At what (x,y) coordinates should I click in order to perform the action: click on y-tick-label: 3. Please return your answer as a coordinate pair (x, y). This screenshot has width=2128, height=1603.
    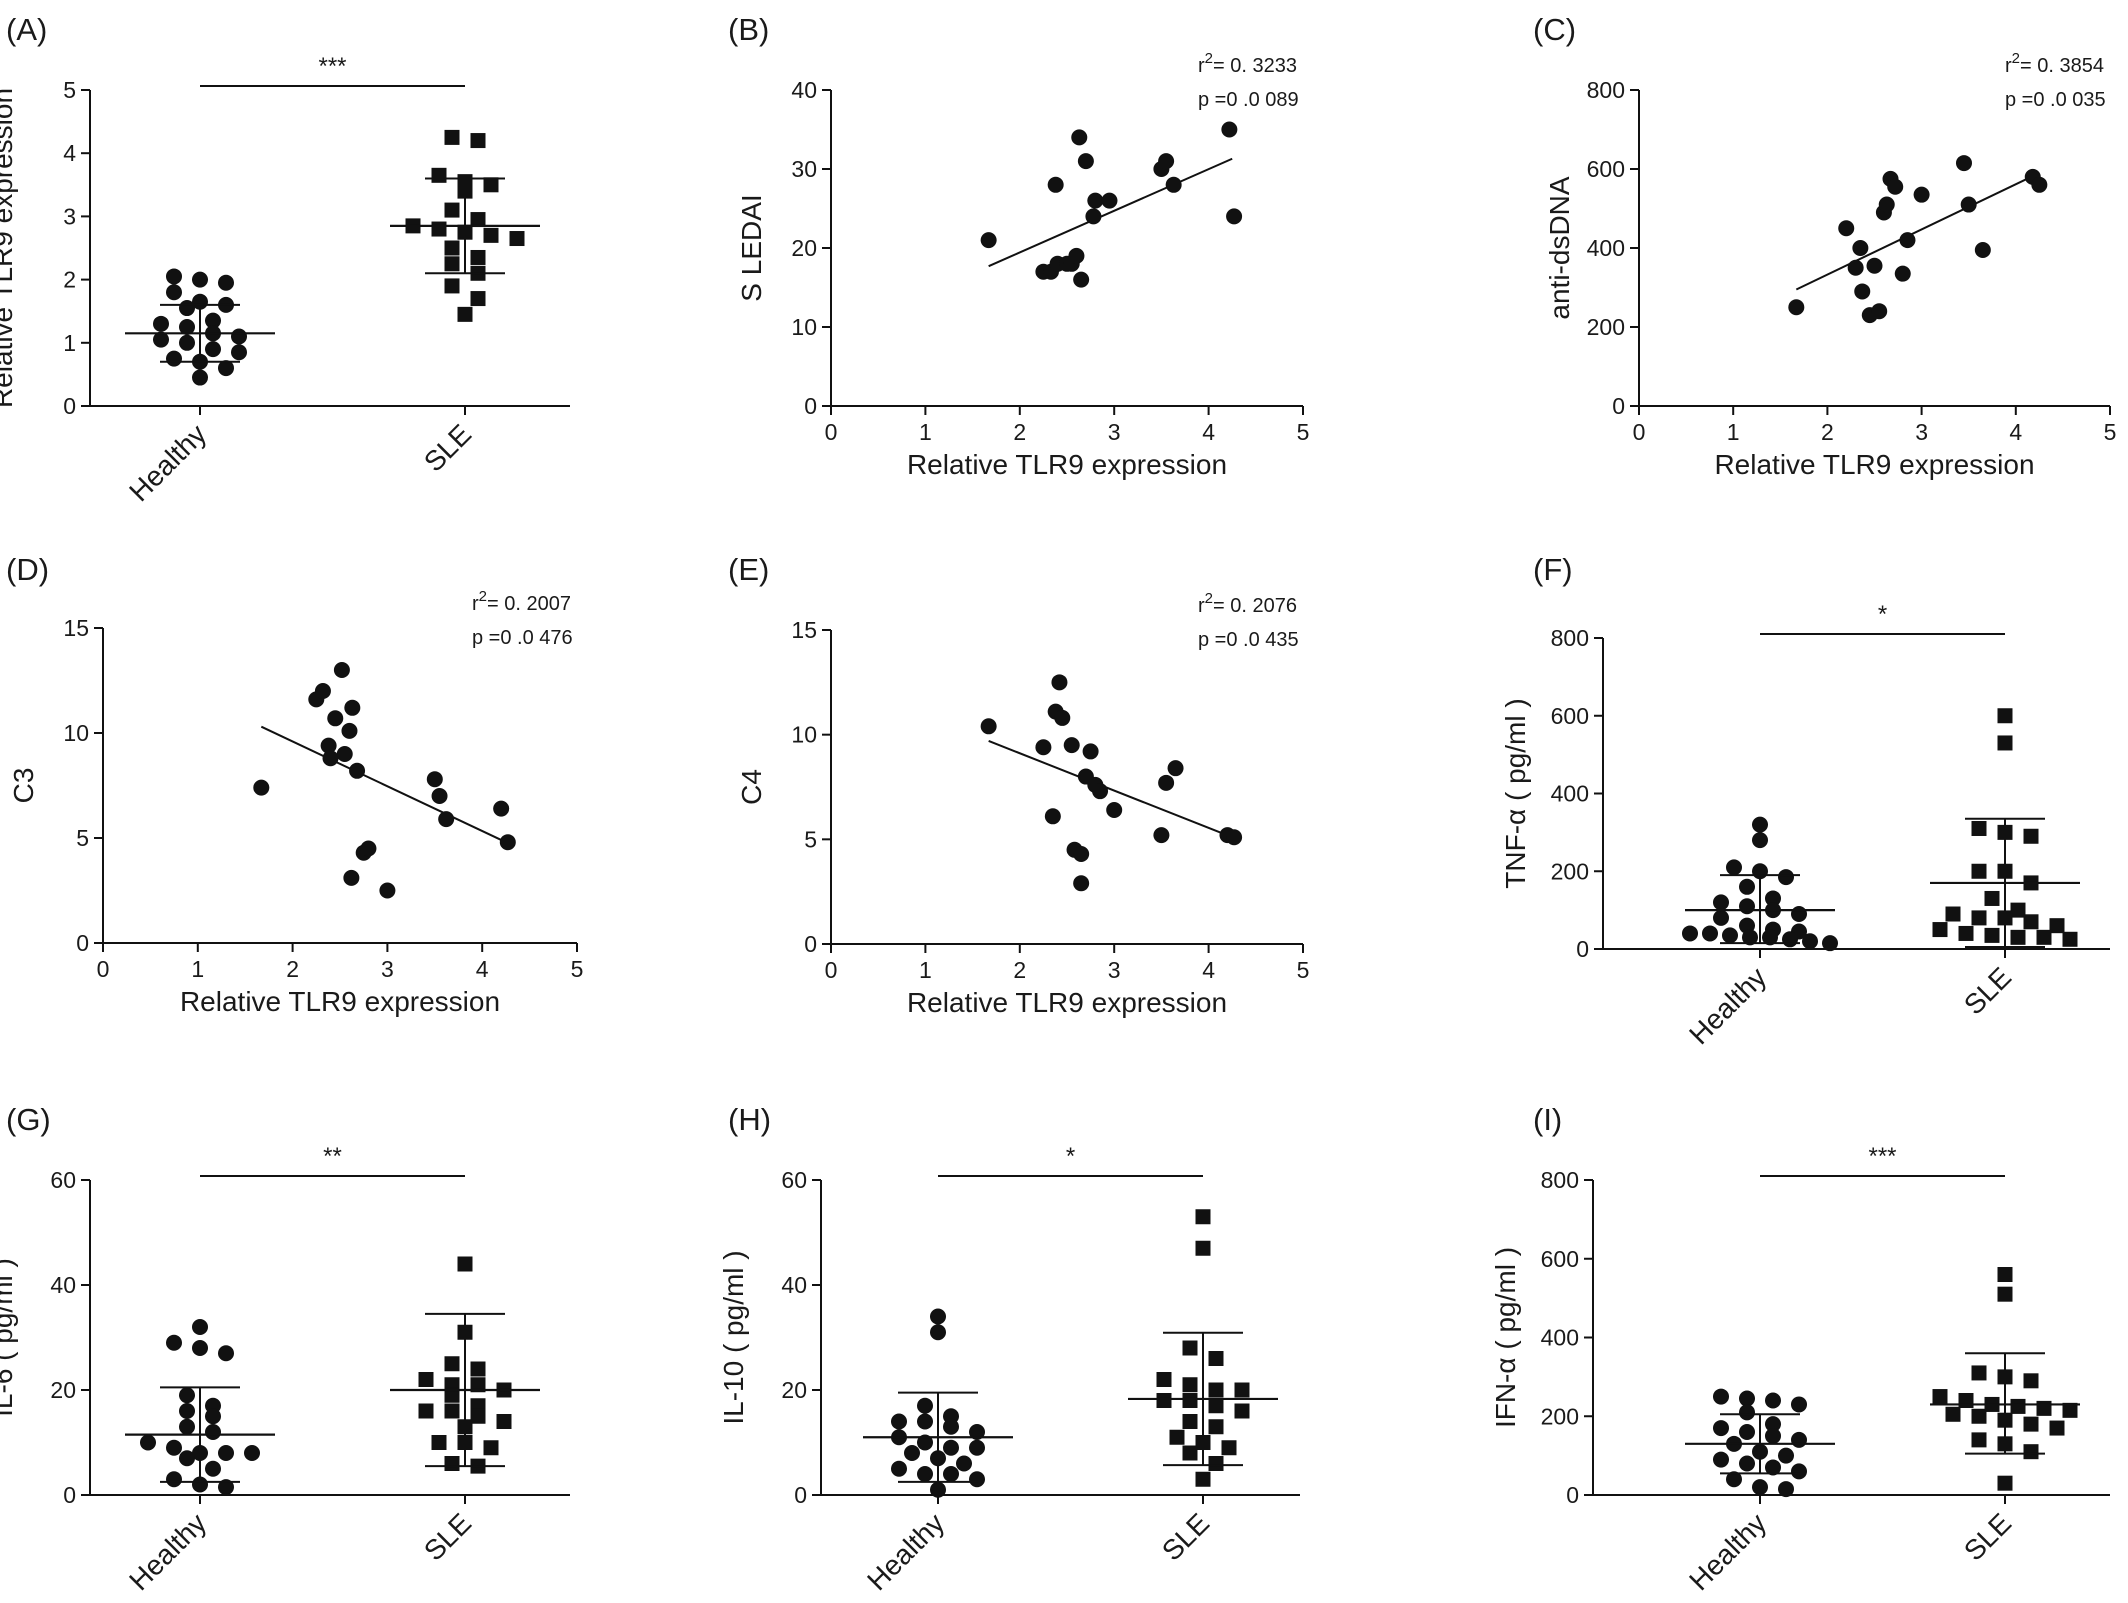
    Looking at the image, I should click on (69, 216).